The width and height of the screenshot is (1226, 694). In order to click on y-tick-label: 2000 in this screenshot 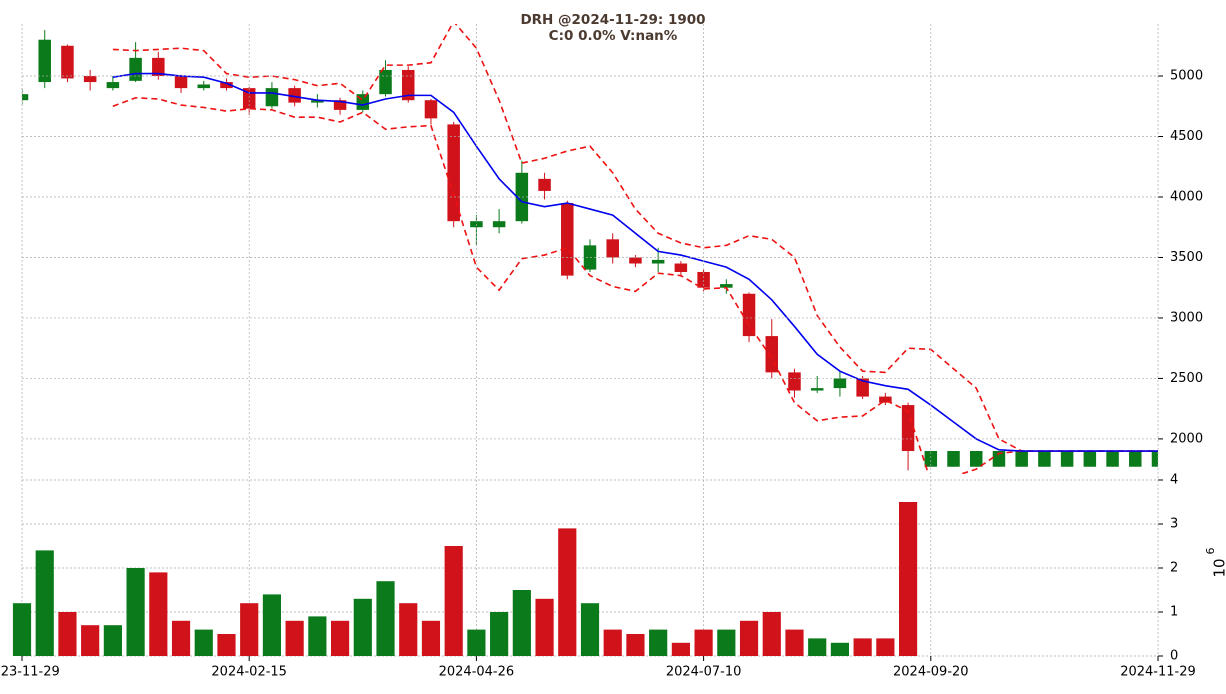, I will do `click(1186, 438)`.